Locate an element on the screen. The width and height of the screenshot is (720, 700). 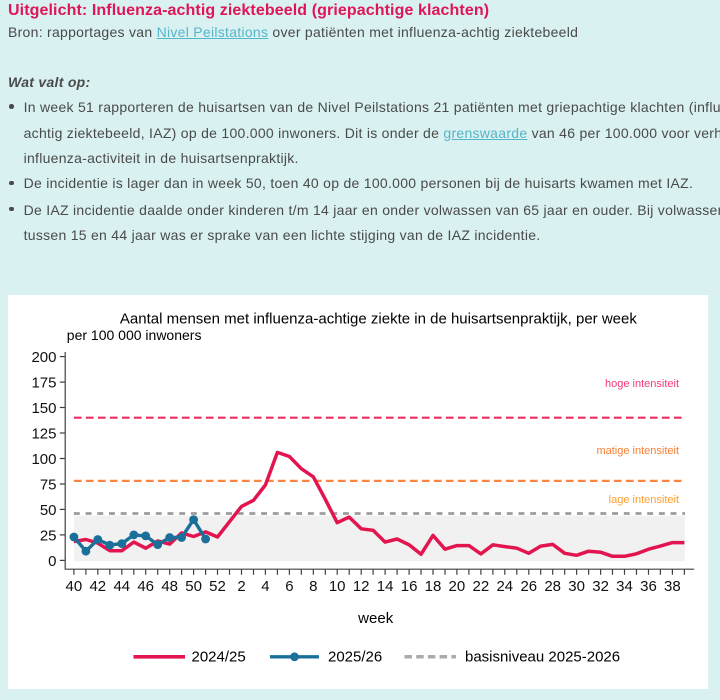
svg-text: 34 is located at coordinates (624, 586).